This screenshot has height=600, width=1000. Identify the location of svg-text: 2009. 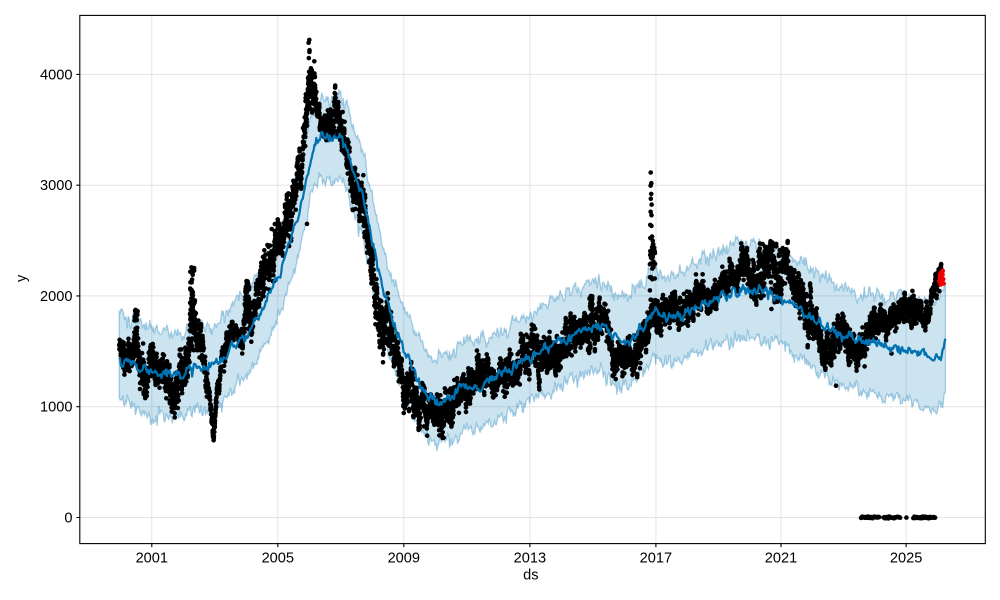
(404, 559).